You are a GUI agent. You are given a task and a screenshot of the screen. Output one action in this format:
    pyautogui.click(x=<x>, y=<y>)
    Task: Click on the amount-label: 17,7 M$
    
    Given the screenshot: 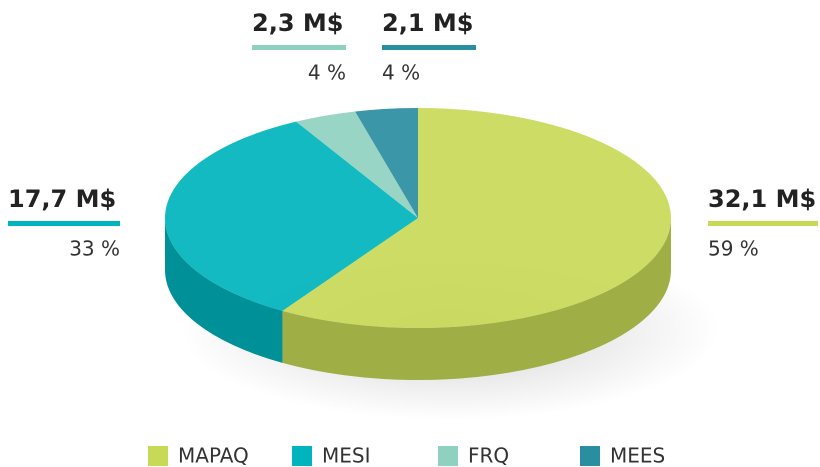 What is the action you would take?
    pyautogui.click(x=62, y=199)
    